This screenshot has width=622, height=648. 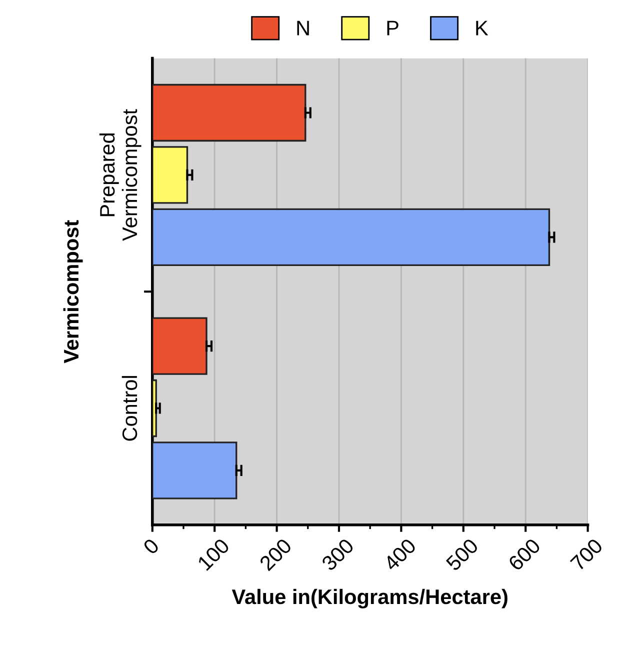 What do you see at coordinates (399, 555) in the screenshot?
I see `x-tick-label: 400` at bounding box center [399, 555].